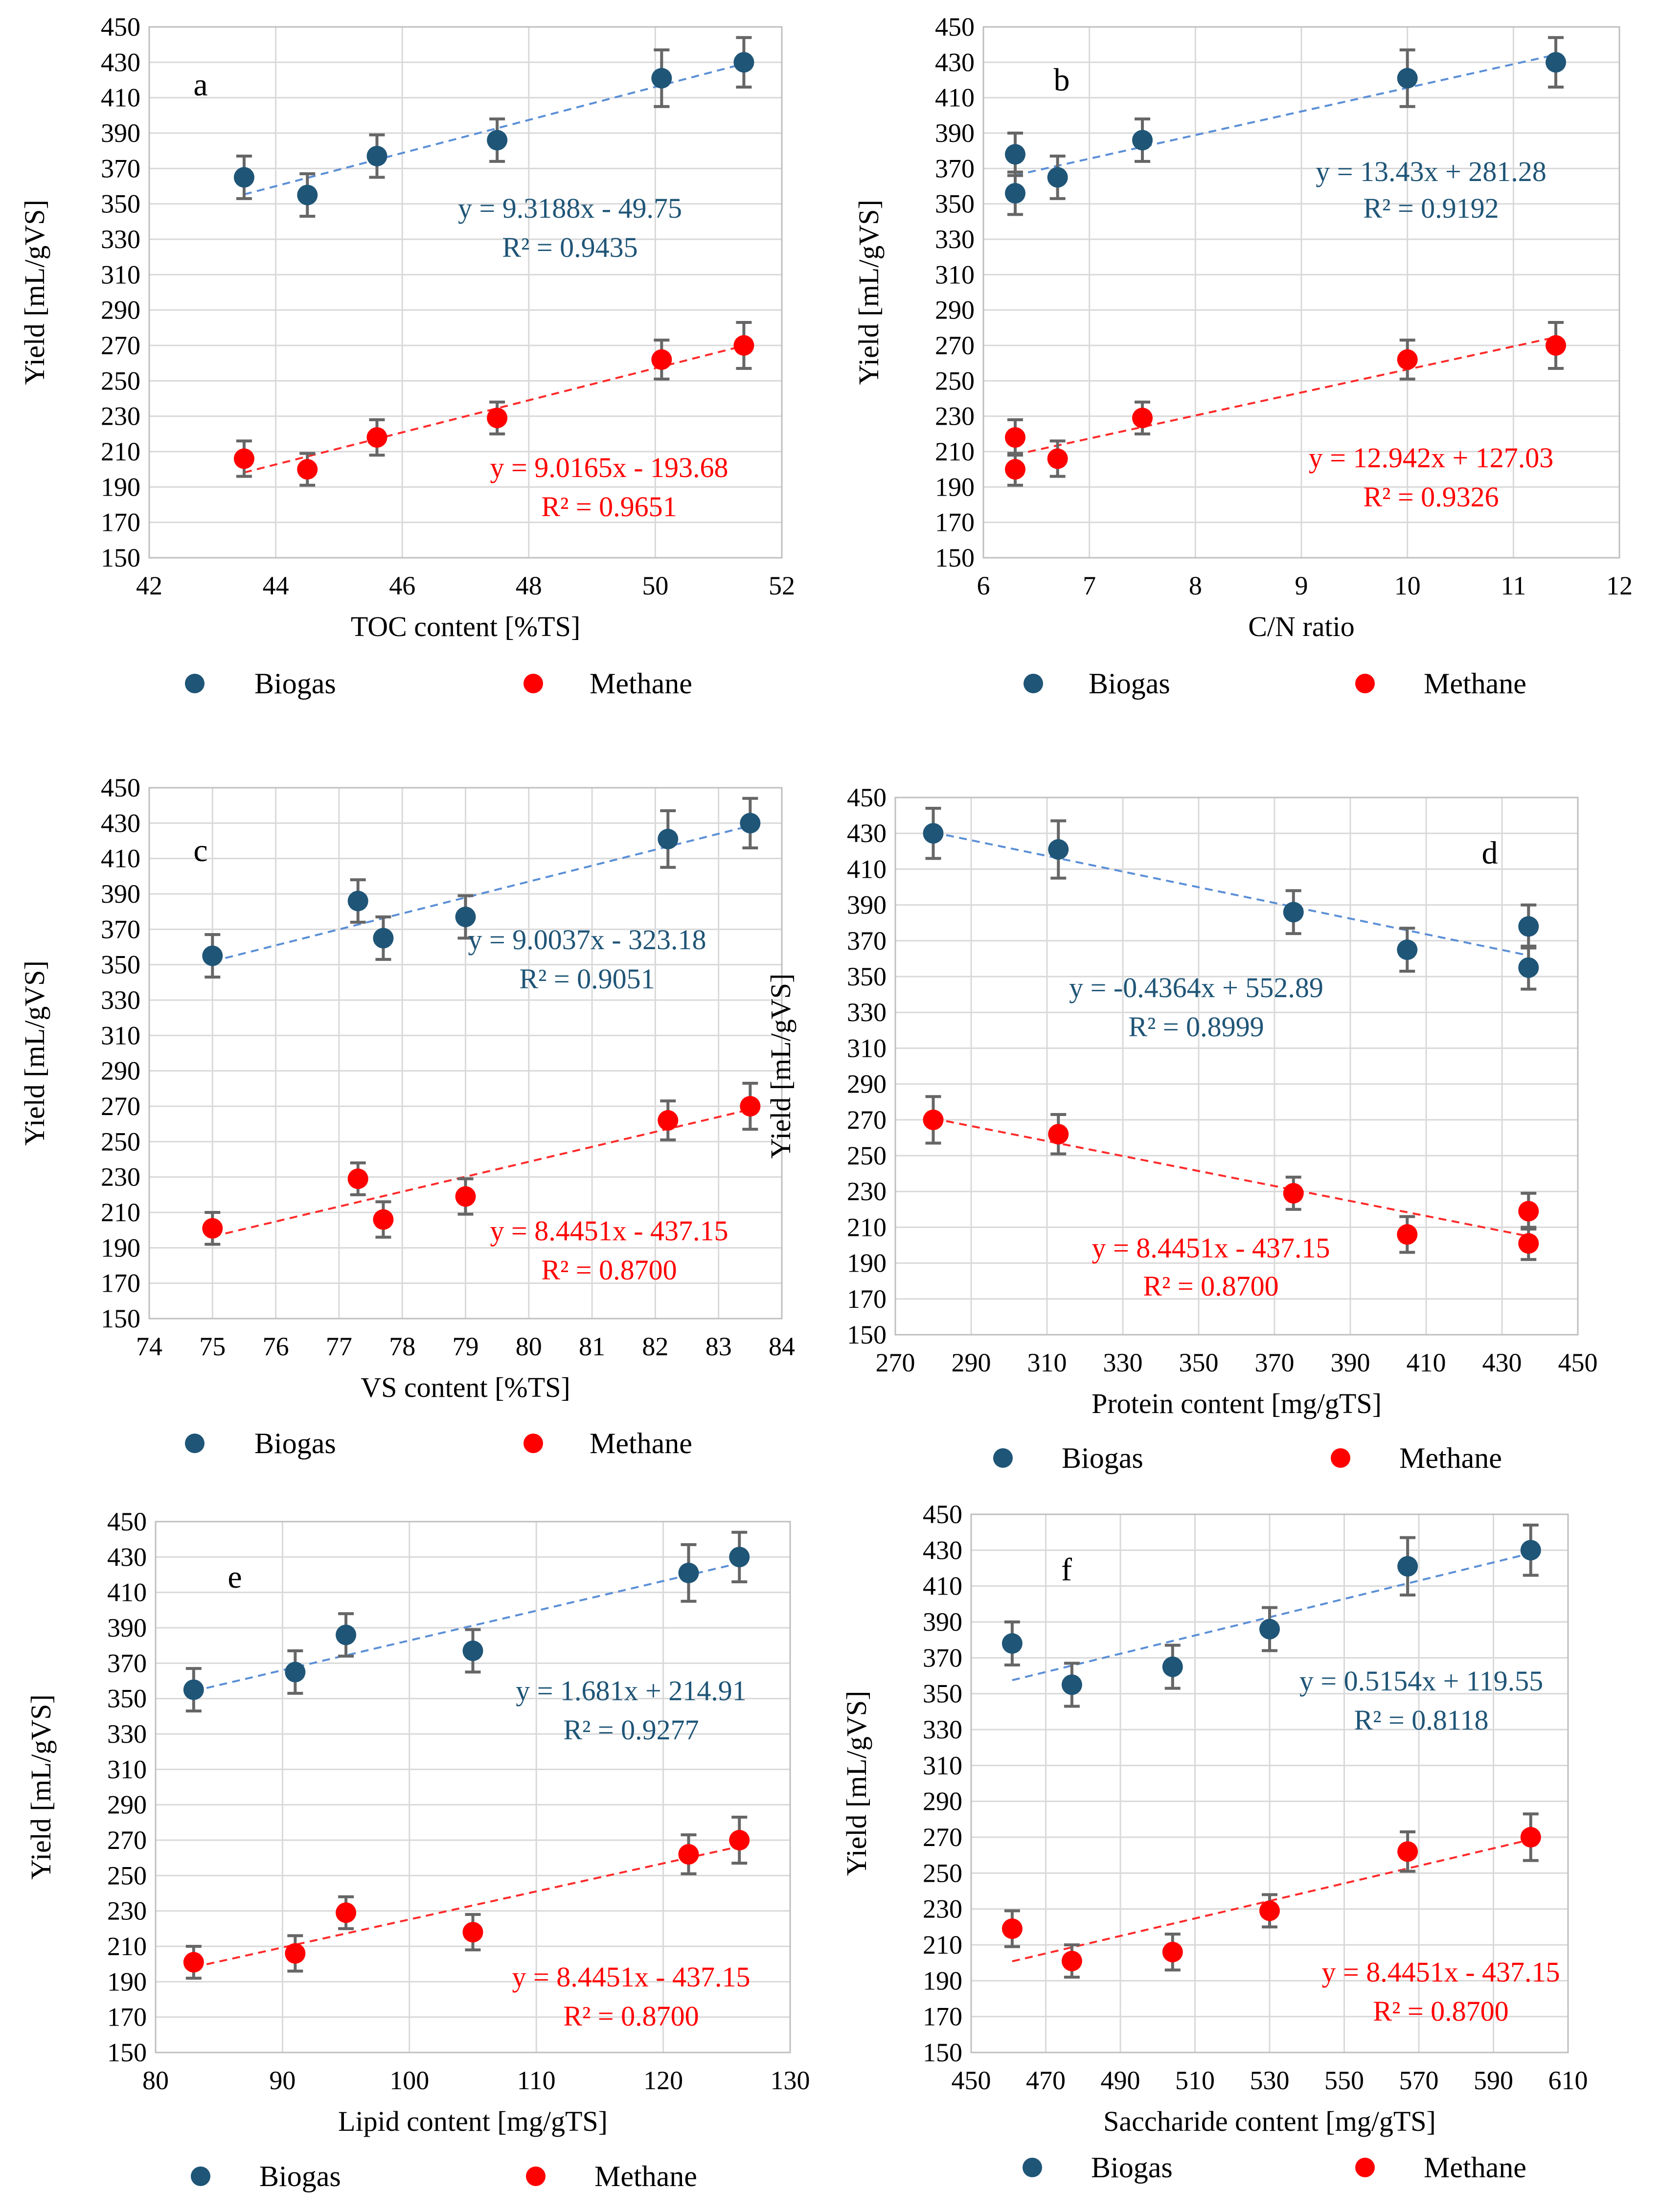 The width and height of the screenshot is (1661, 2212). What do you see at coordinates (1066, 1570) in the screenshot?
I see `panel-letter: f` at bounding box center [1066, 1570].